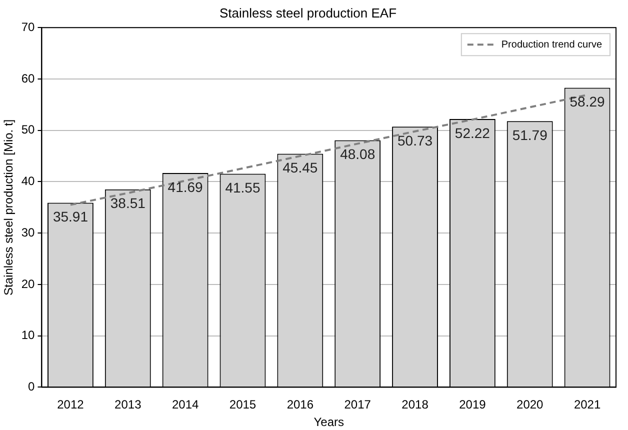 The width and height of the screenshot is (628, 430). Describe the element at coordinates (308, 12) in the screenshot. I see `chart-title: Stainless steel production EAF` at that location.